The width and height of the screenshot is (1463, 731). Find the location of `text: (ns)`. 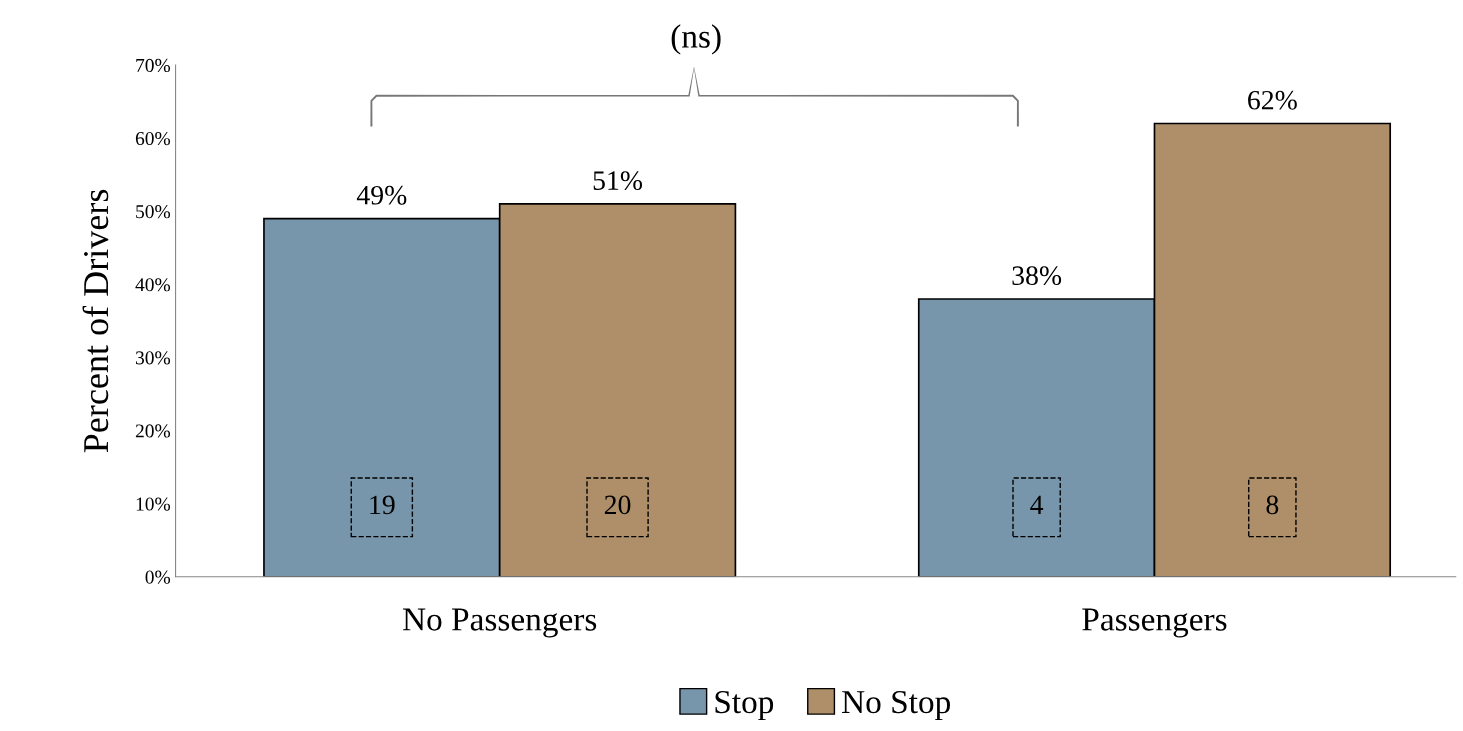

text: (ns) is located at coordinates (696, 39).